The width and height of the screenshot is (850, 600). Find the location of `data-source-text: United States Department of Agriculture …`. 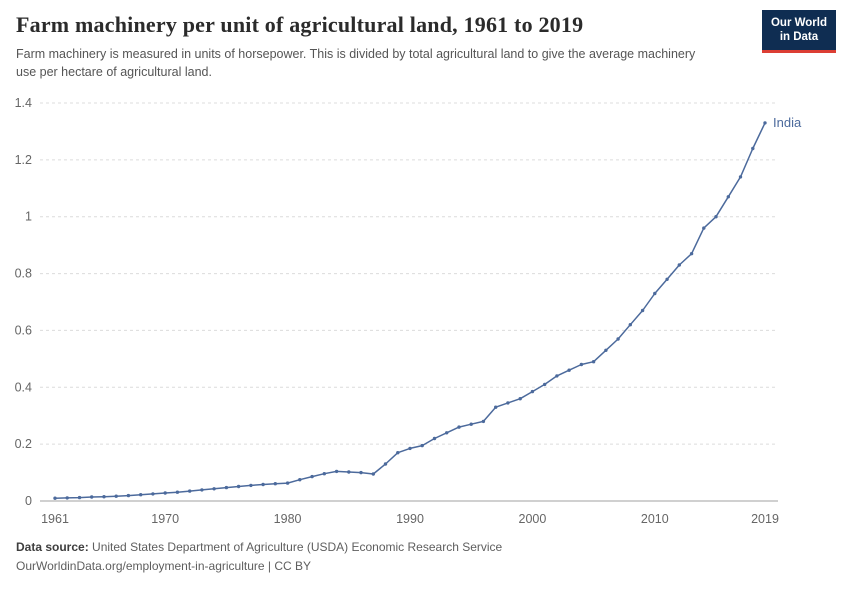

data-source-text: United States Department of Agriculture … is located at coordinates (297, 547).